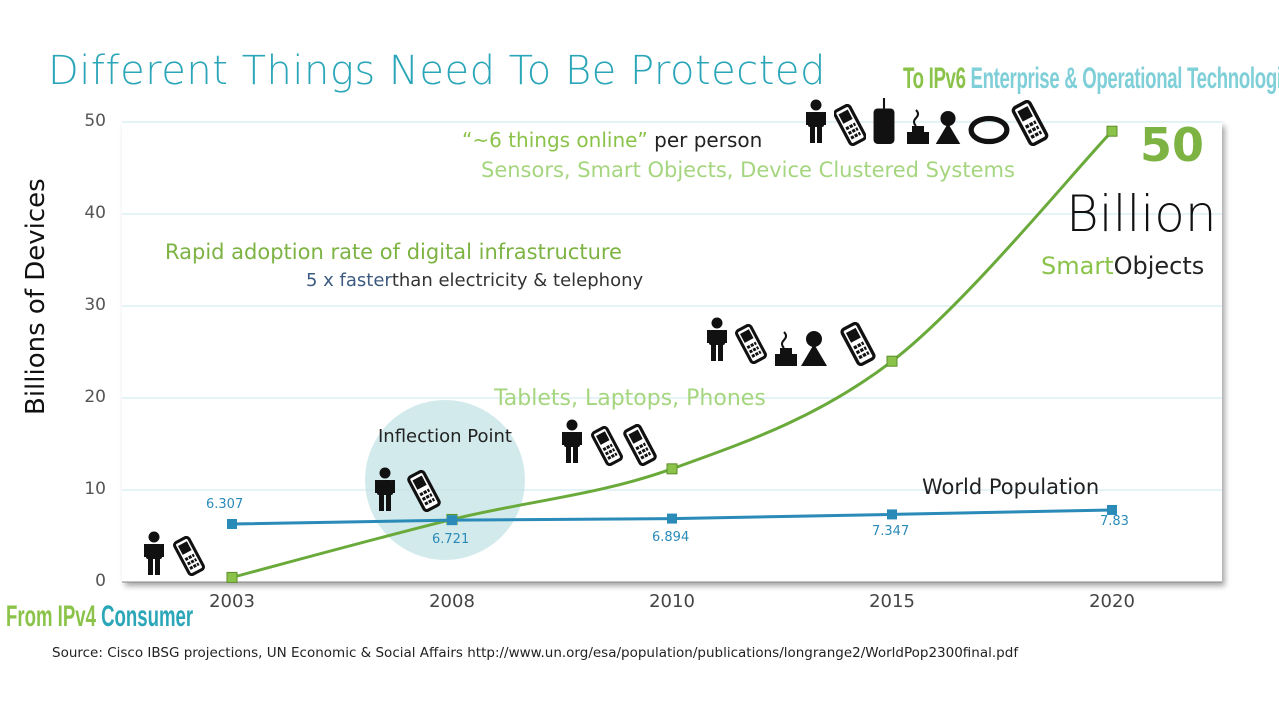 This screenshot has height=720, width=1279. Describe the element at coordinates (95, 121) in the screenshot. I see `y-tick-label: 50` at that location.